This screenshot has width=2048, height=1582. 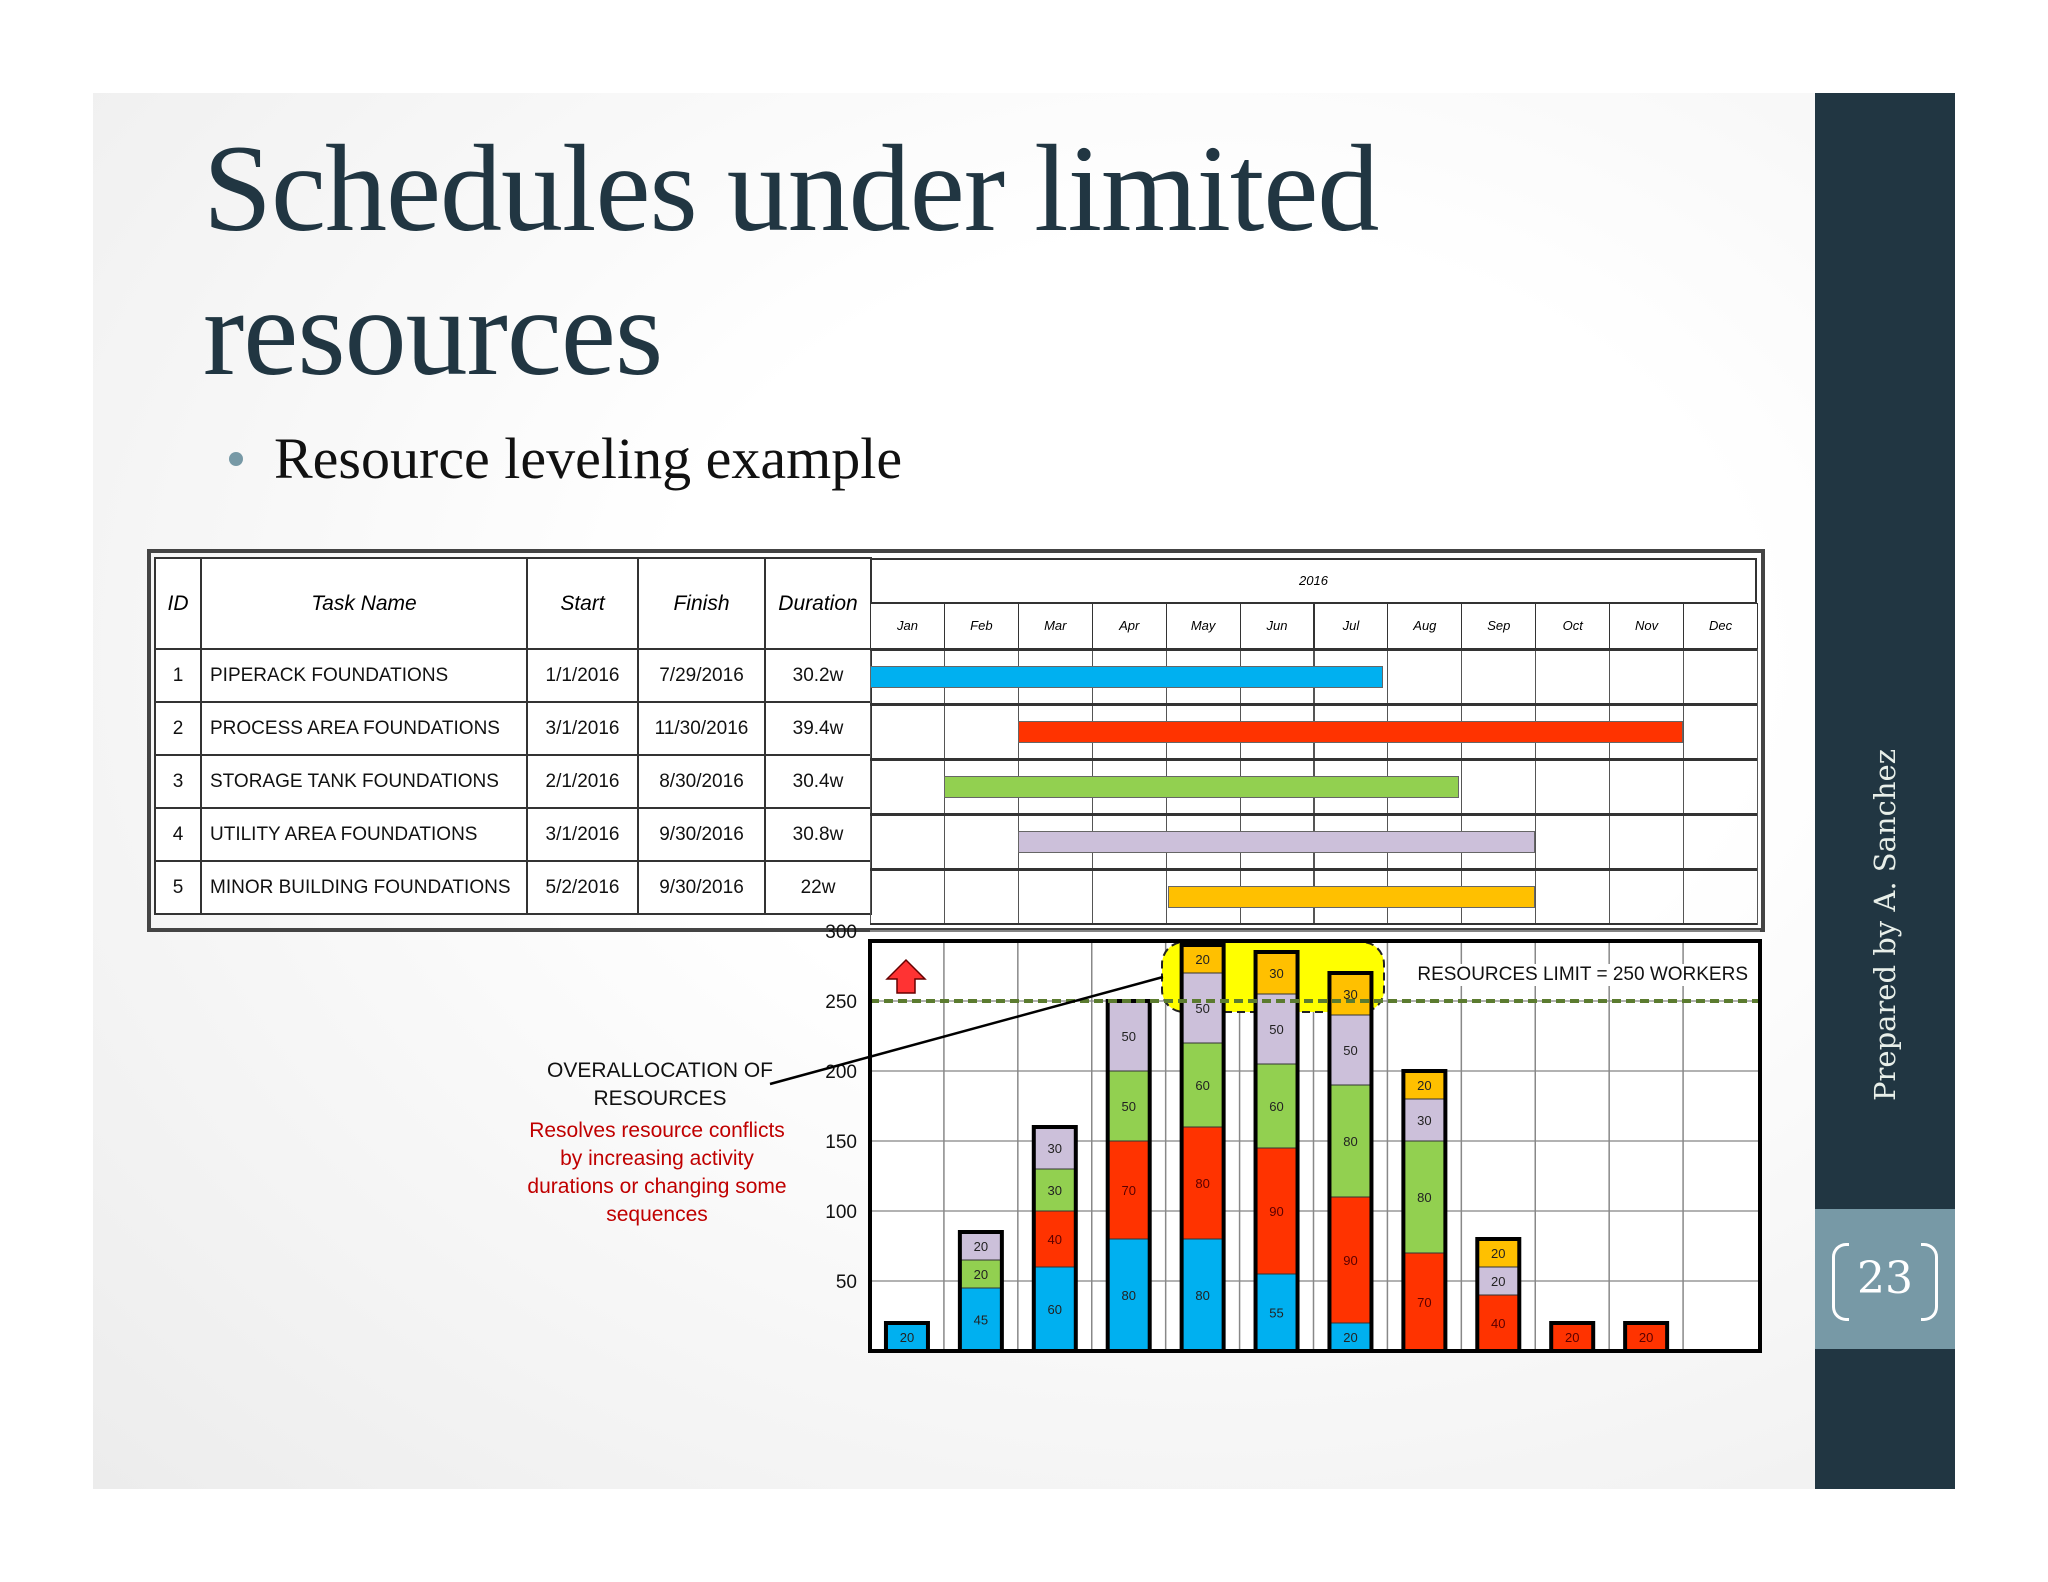 I want to click on row-finish: 8/30/2016, so click(x=701, y=781).